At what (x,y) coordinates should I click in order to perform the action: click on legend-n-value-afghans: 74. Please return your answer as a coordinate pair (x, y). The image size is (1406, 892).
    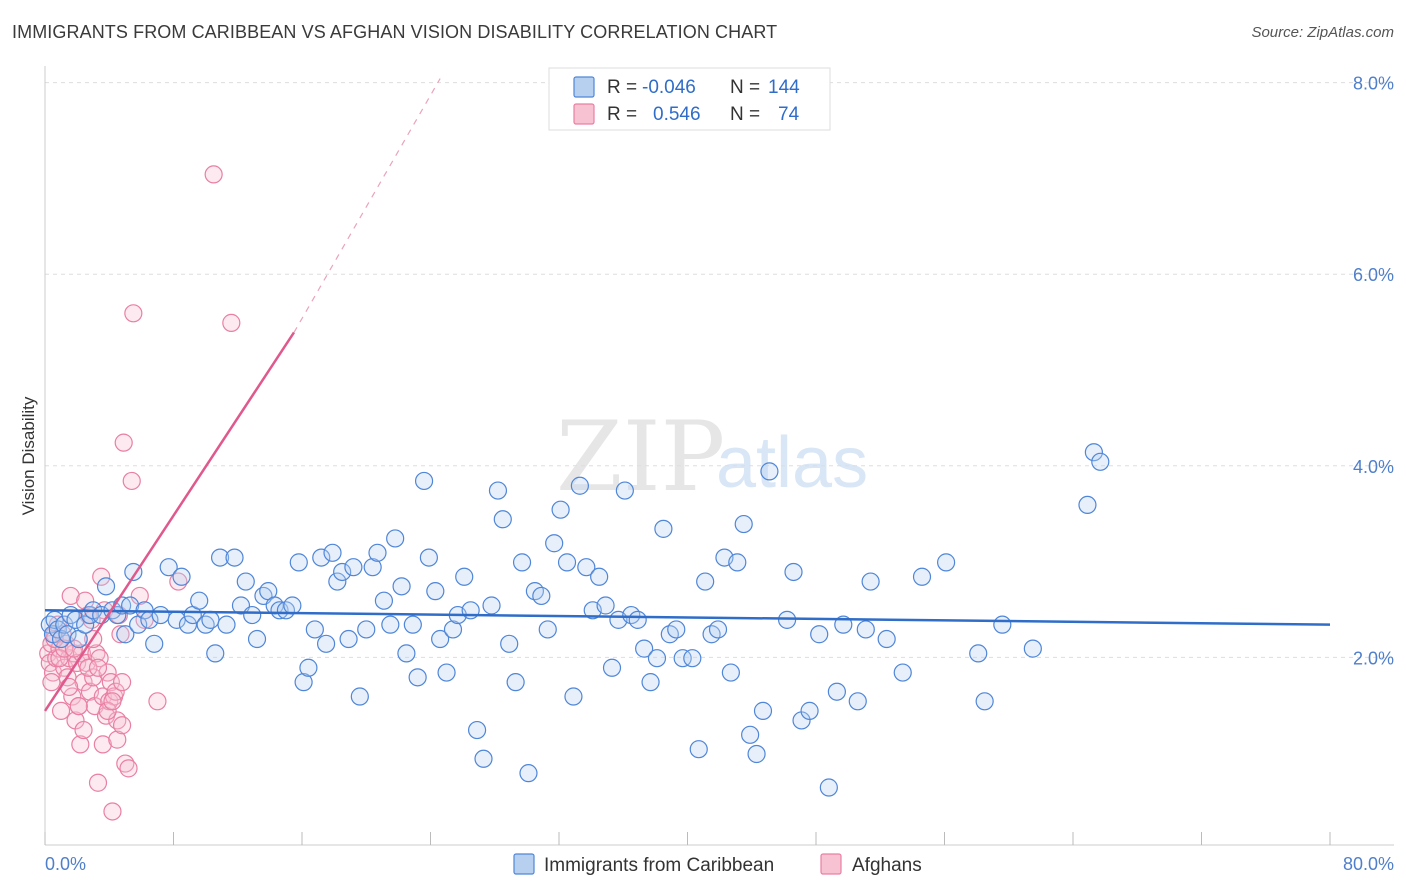
    Looking at the image, I should click on (789, 114).